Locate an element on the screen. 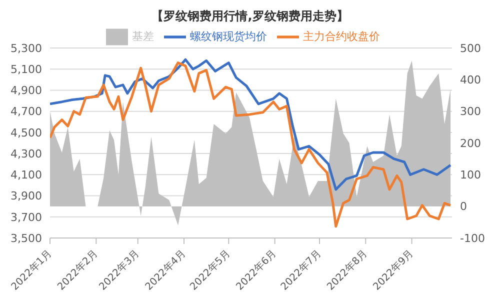  y2-tick-label: -100 is located at coordinates (472, 238).